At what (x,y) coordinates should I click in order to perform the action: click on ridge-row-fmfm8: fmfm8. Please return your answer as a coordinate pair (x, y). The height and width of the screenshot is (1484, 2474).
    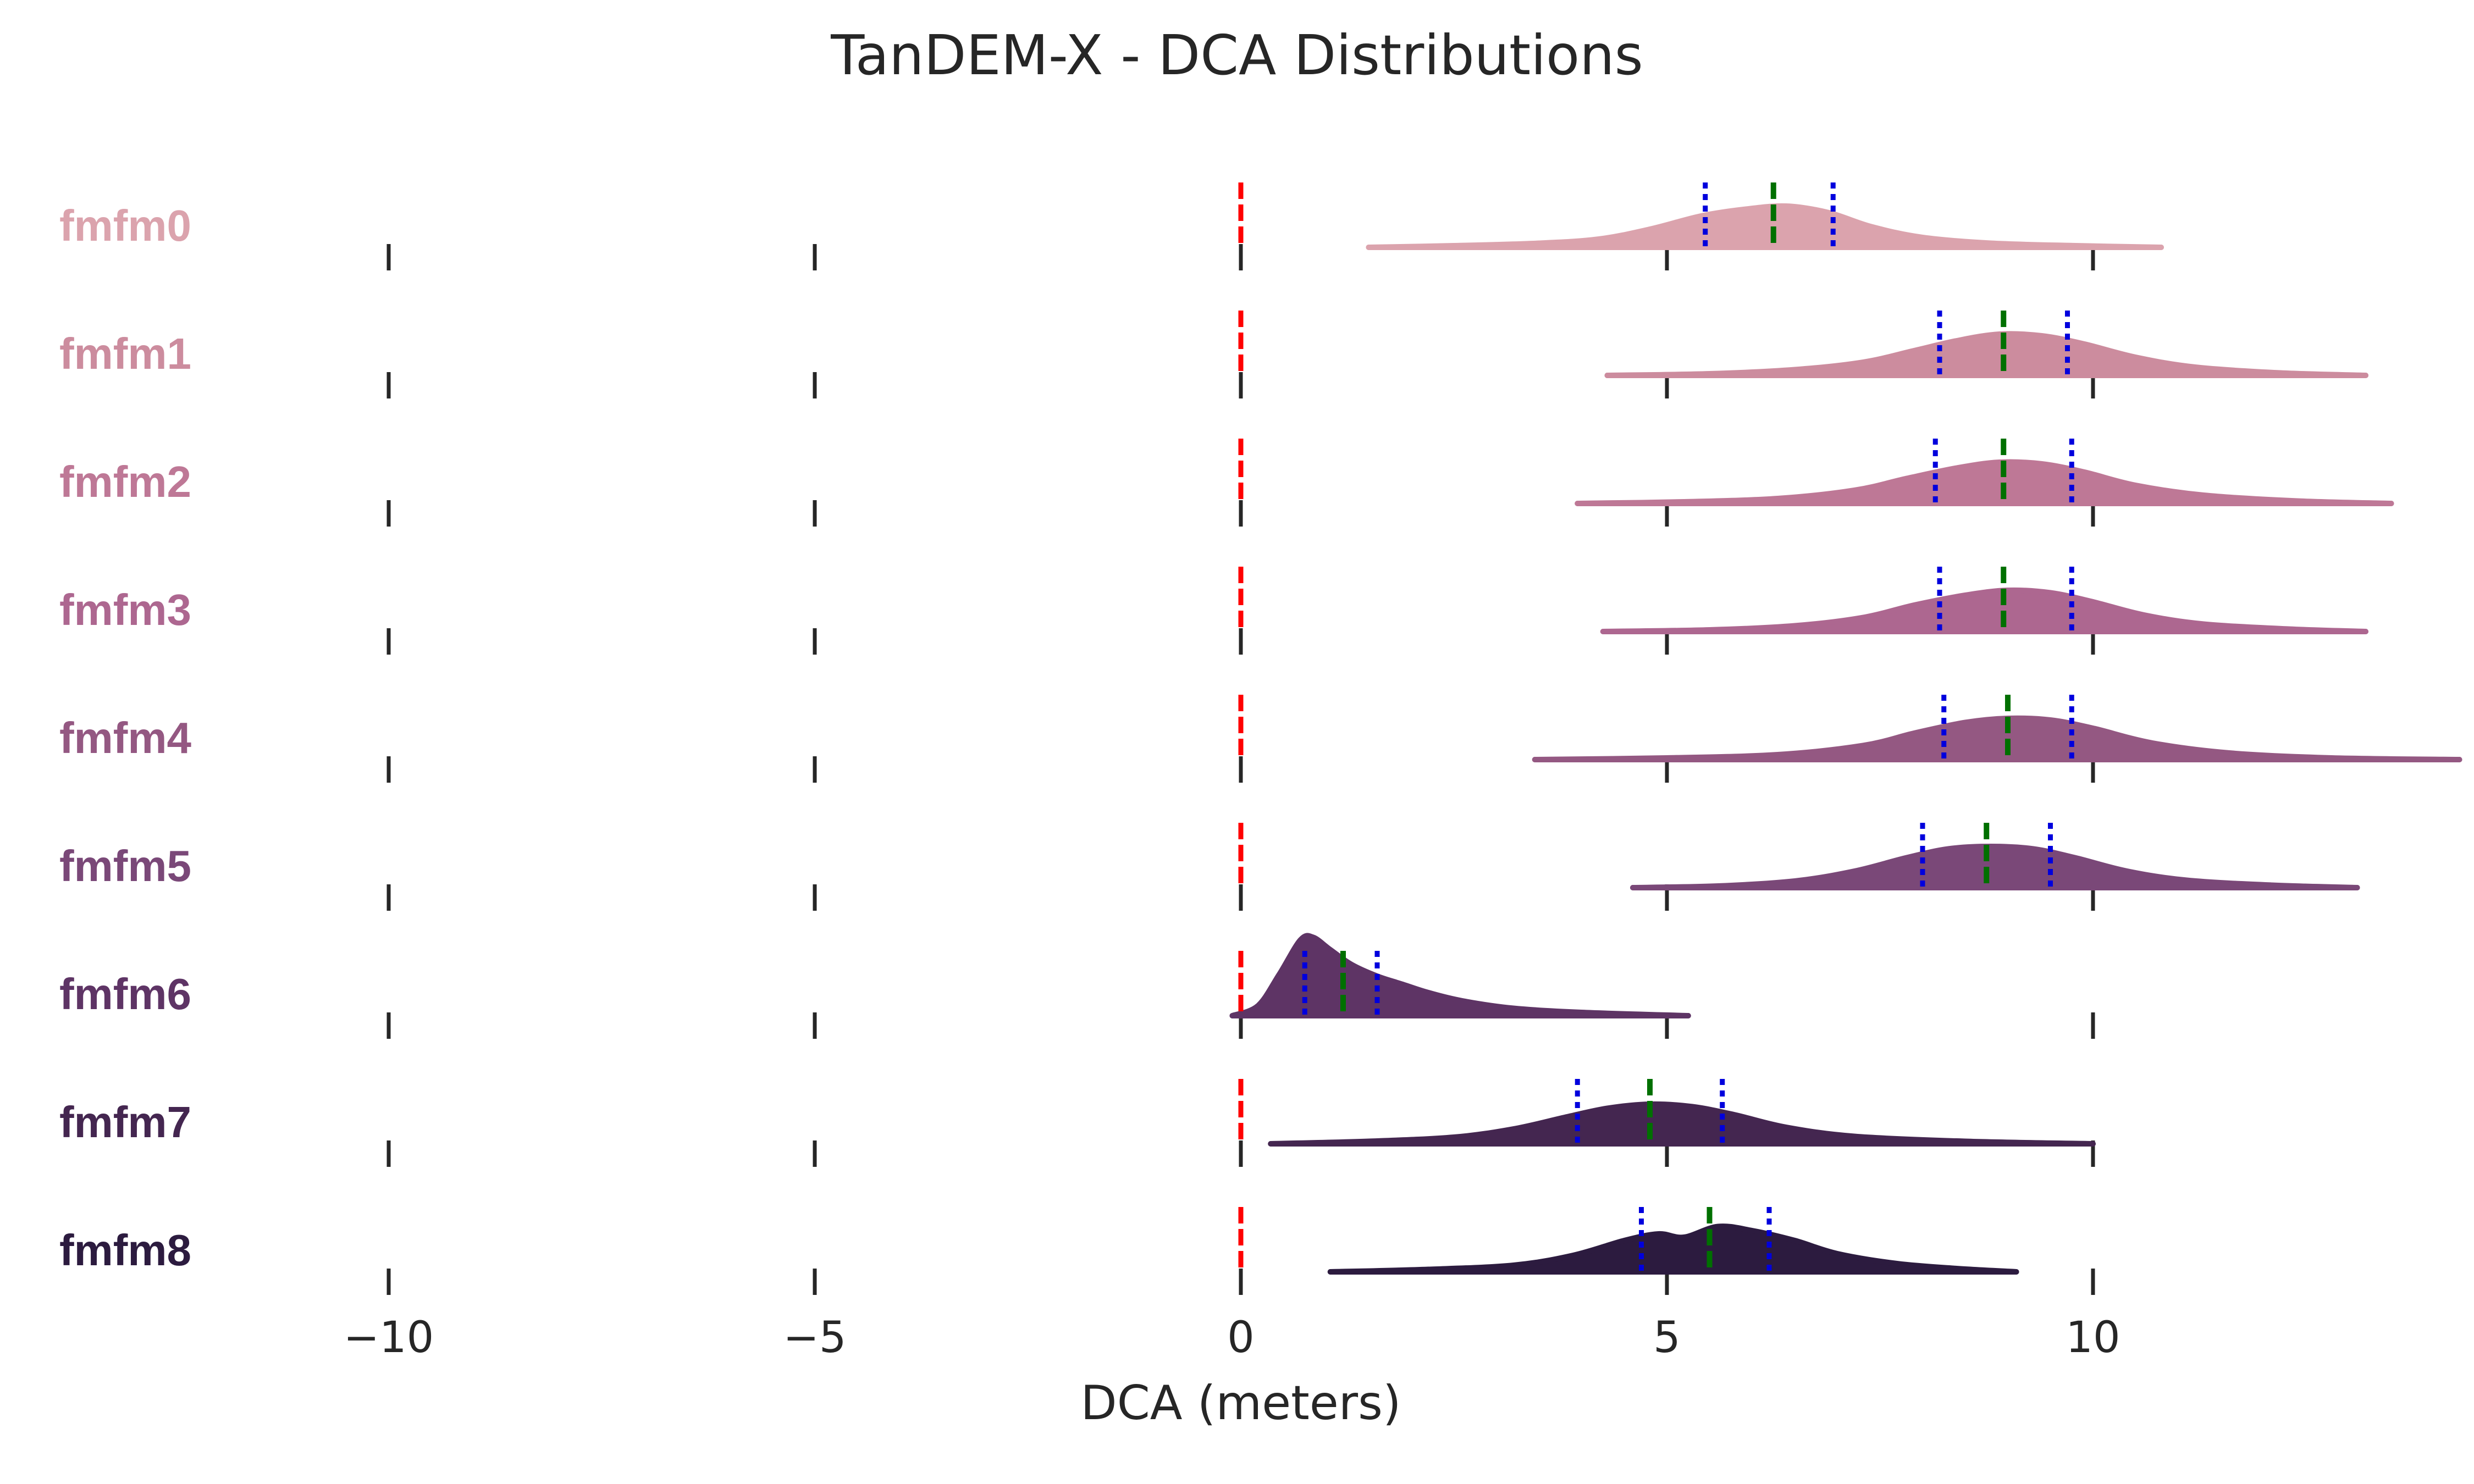
    Looking at the image, I should click on (1077, 1251).